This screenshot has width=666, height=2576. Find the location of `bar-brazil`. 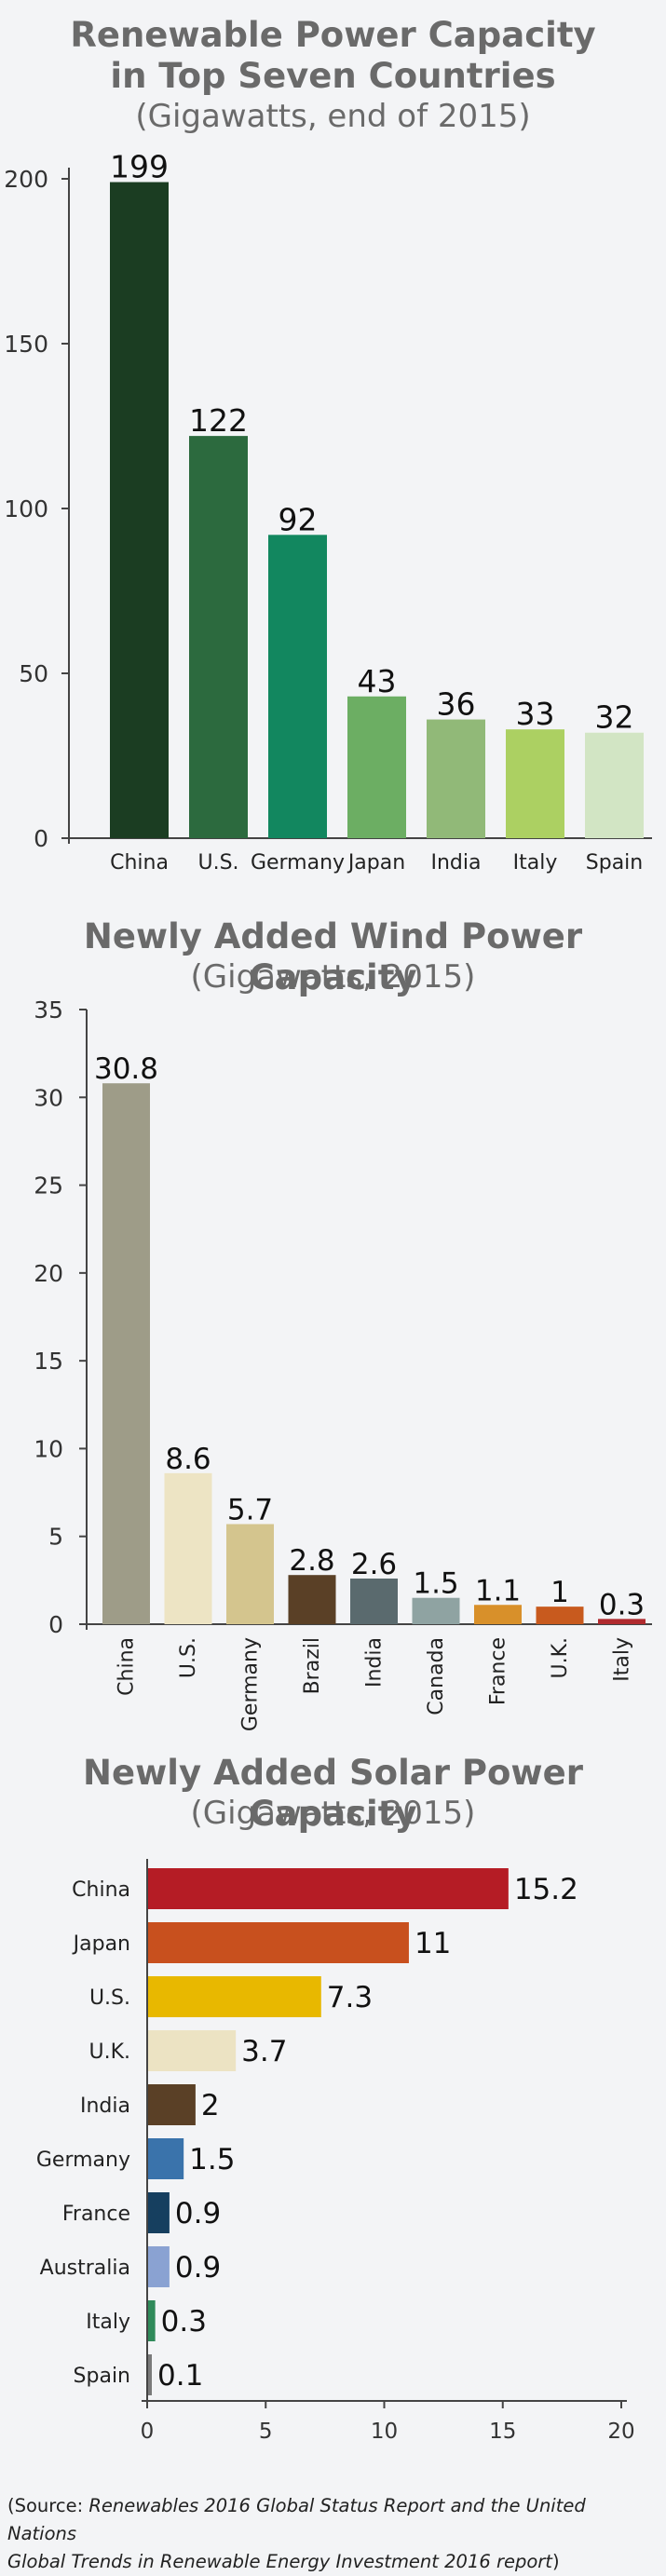

bar-brazil is located at coordinates (312, 1599).